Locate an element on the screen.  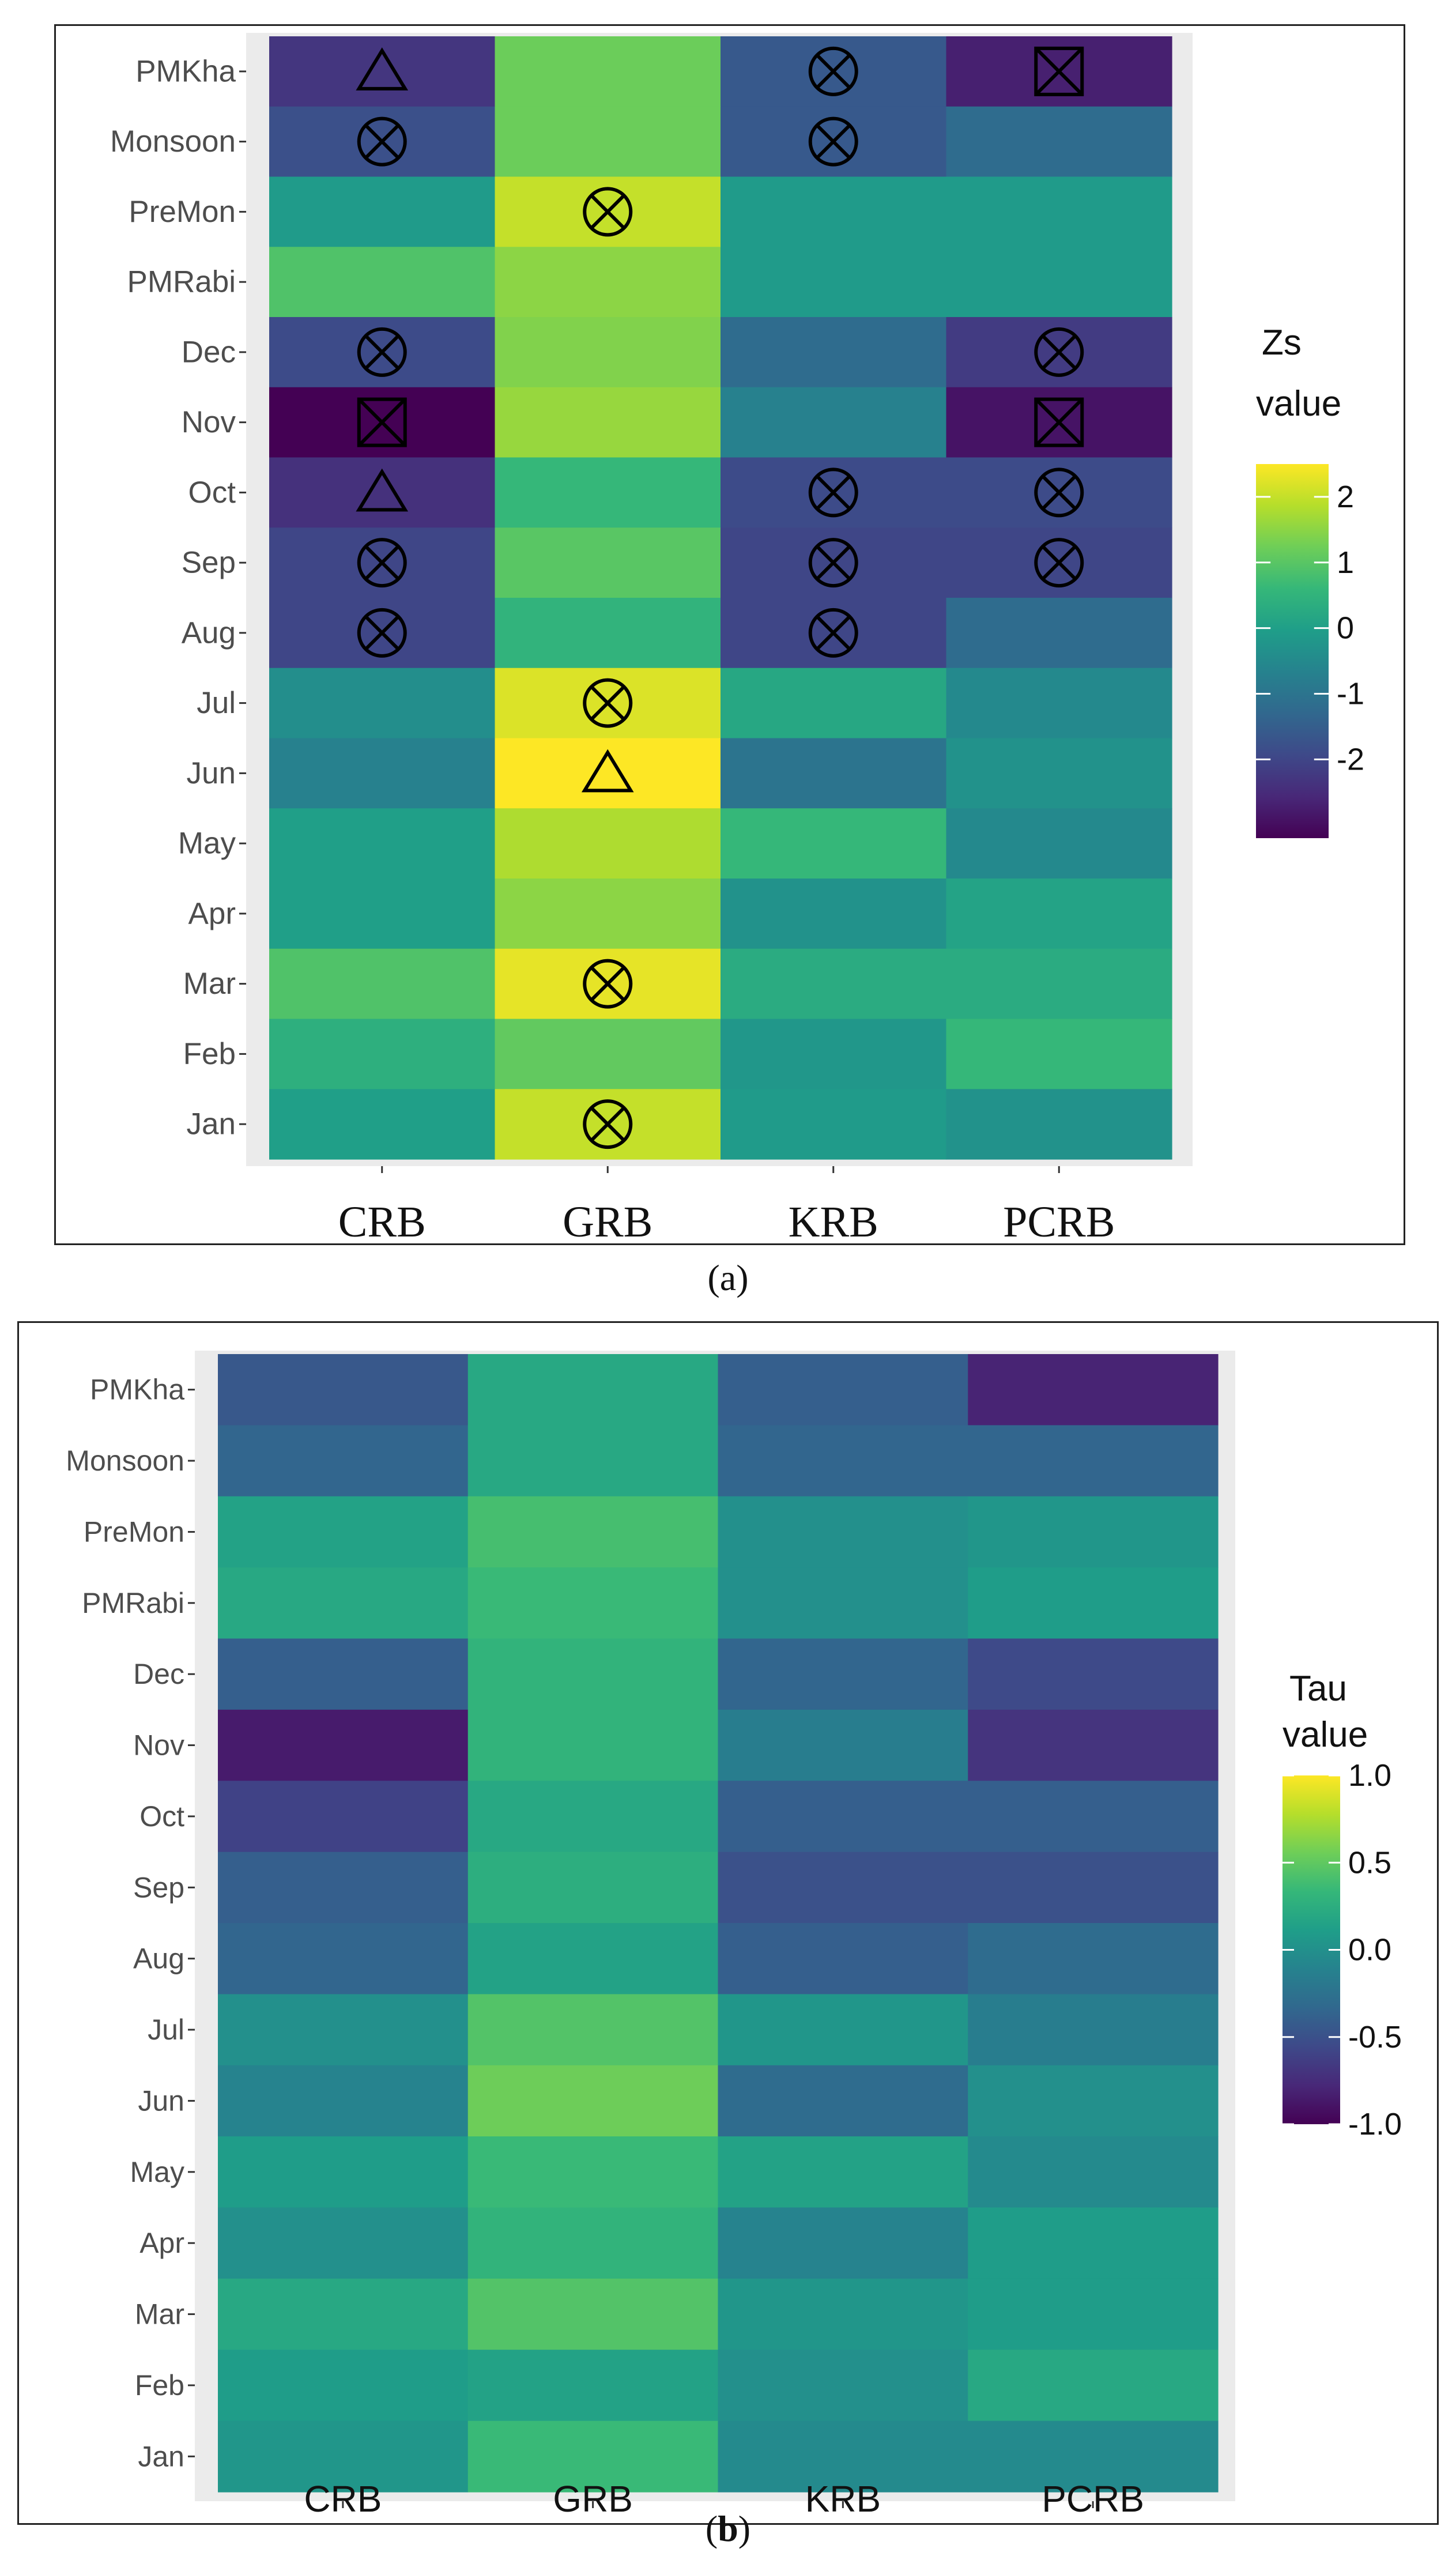
legend-tick-label-b-2: 0.0 is located at coordinates (1369, 1950).